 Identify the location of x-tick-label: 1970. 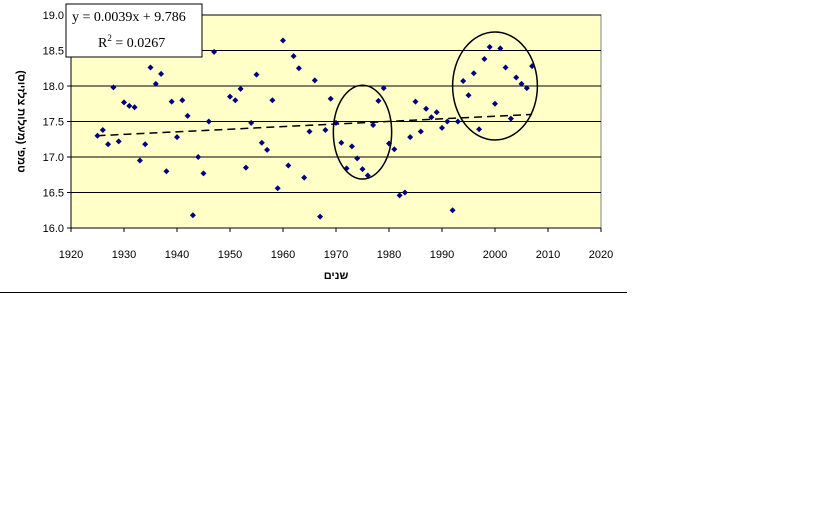
(336, 255).